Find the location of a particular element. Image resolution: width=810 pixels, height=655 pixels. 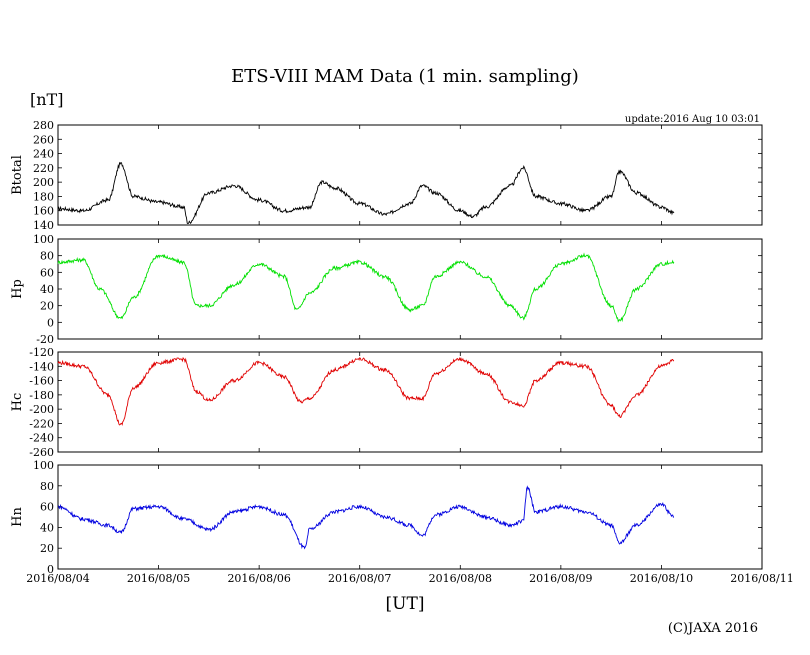

y-tick-label: -260 is located at coordinates (41, 452).